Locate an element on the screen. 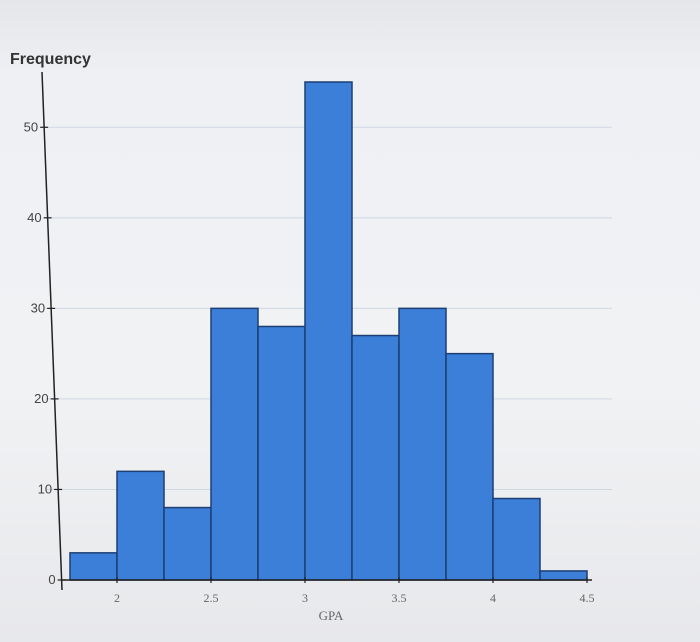  x-tick-label: 4.5 is located at coordinates (587, 598).